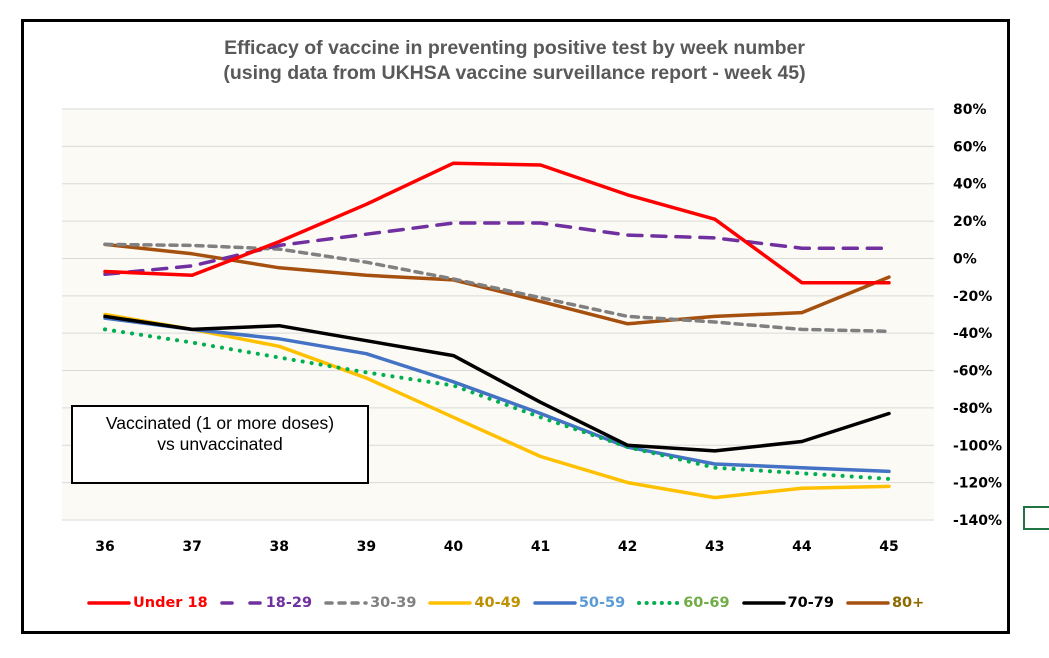  What do you see at coordinates (104, 547) in the screenshot?
I see `x-tick-label: 36` at bounding box center [104, 547].